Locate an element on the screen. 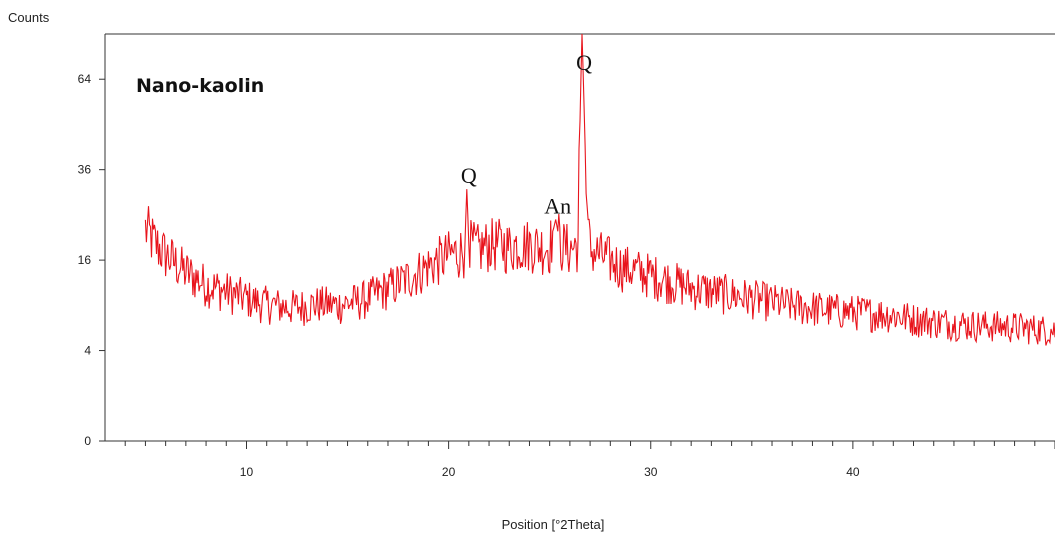 This screenshot has height=537, width=1055. y-tick-label: 0 is located at coordinates (87, 441).